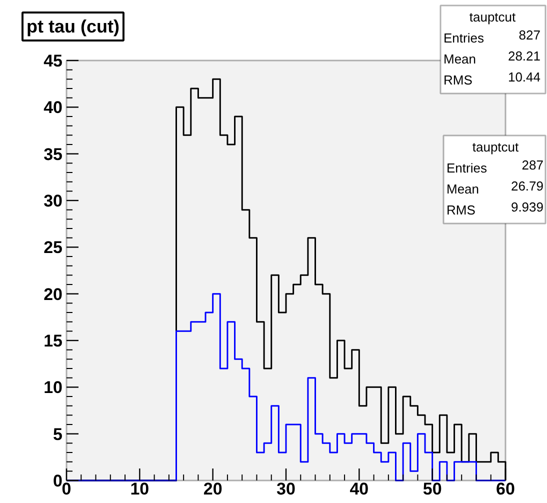 The width and height of the screenshot is (547, 503). What do you see at coordinates (53, 388) in the screenshot?
I see `y-tick-label: 10` at bounding box center [53, 388].